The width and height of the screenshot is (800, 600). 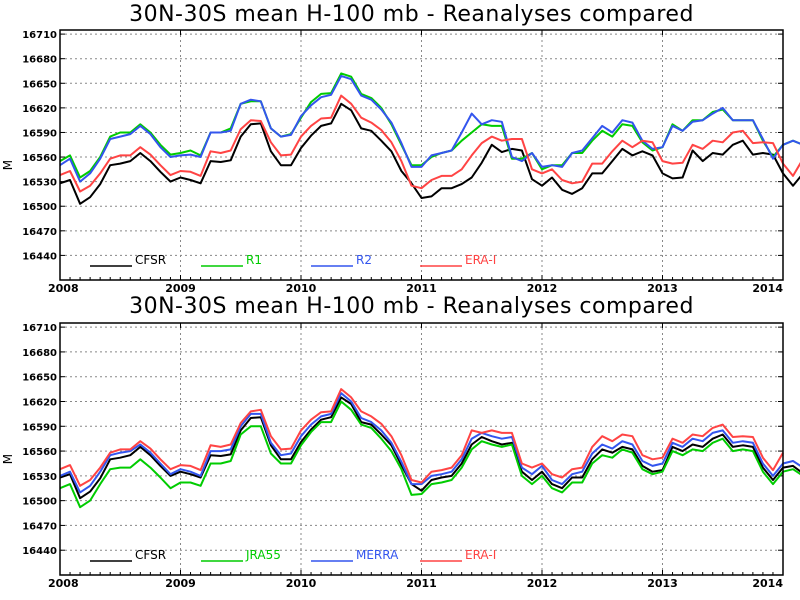 I want to click on series-line-era-i, so click(x=421, y=437).